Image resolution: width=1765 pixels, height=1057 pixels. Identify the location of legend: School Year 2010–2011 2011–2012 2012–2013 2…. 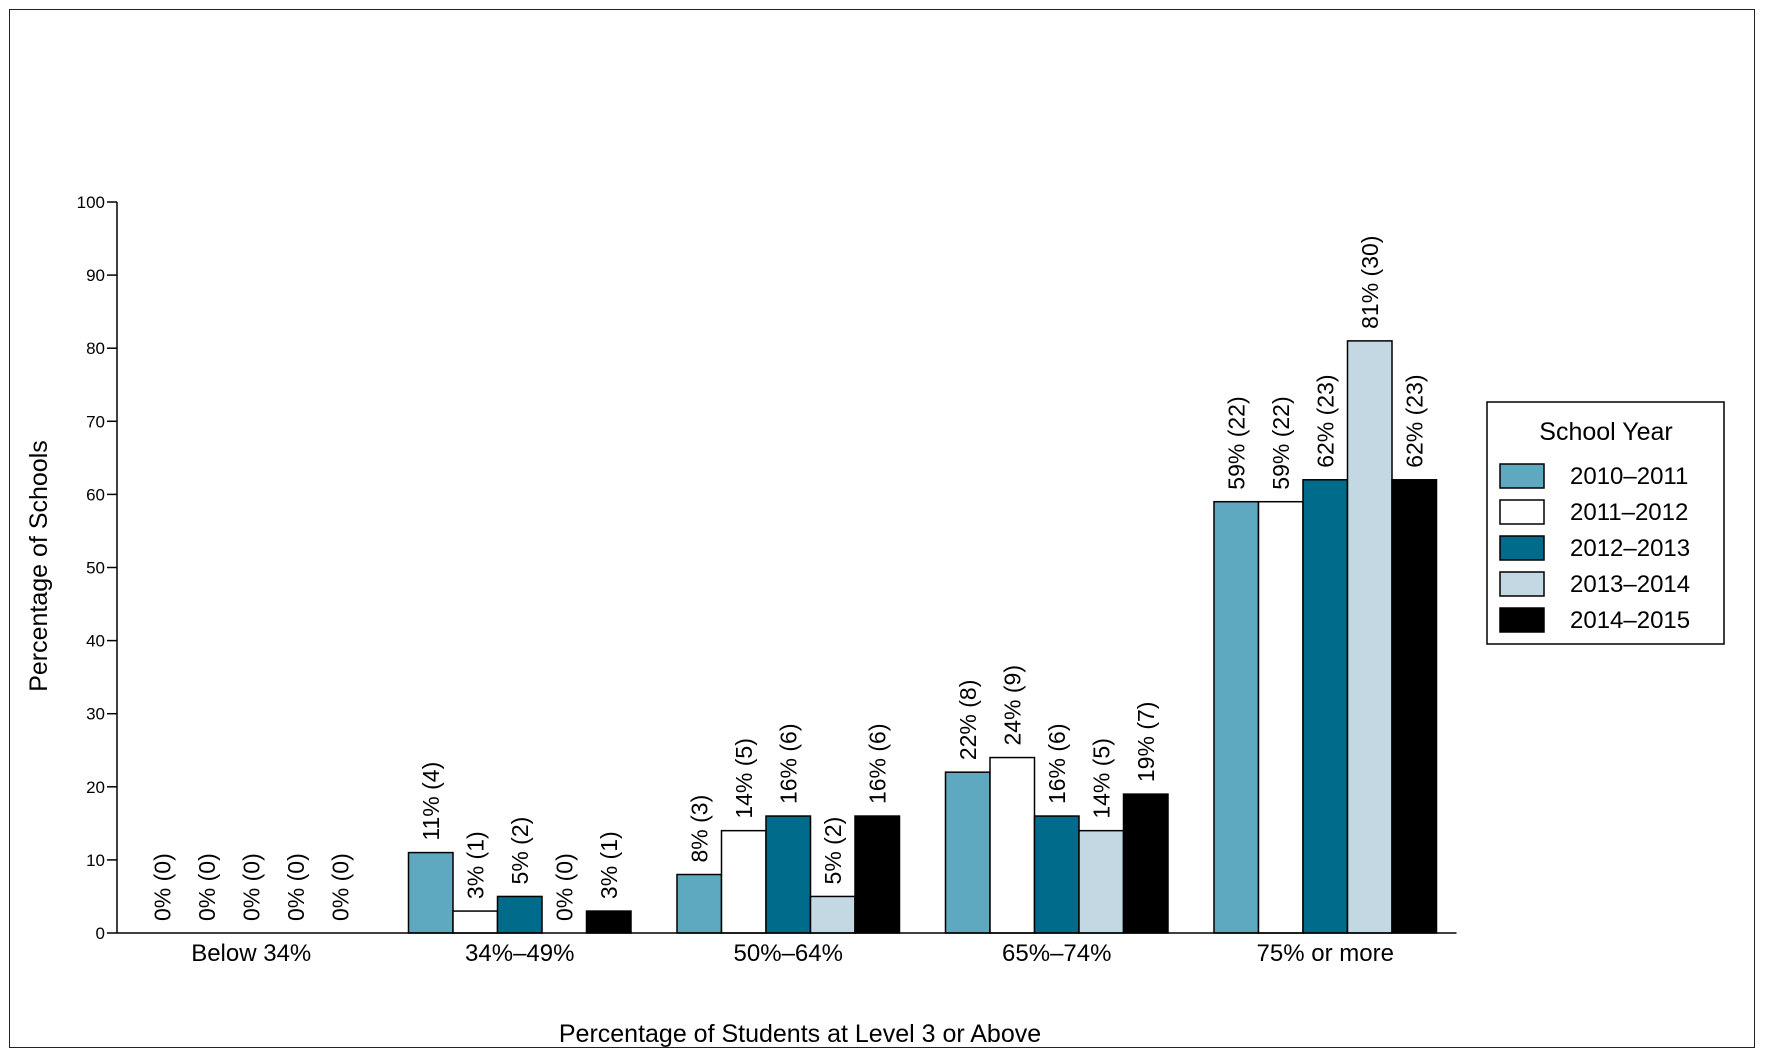
(1605, 523).